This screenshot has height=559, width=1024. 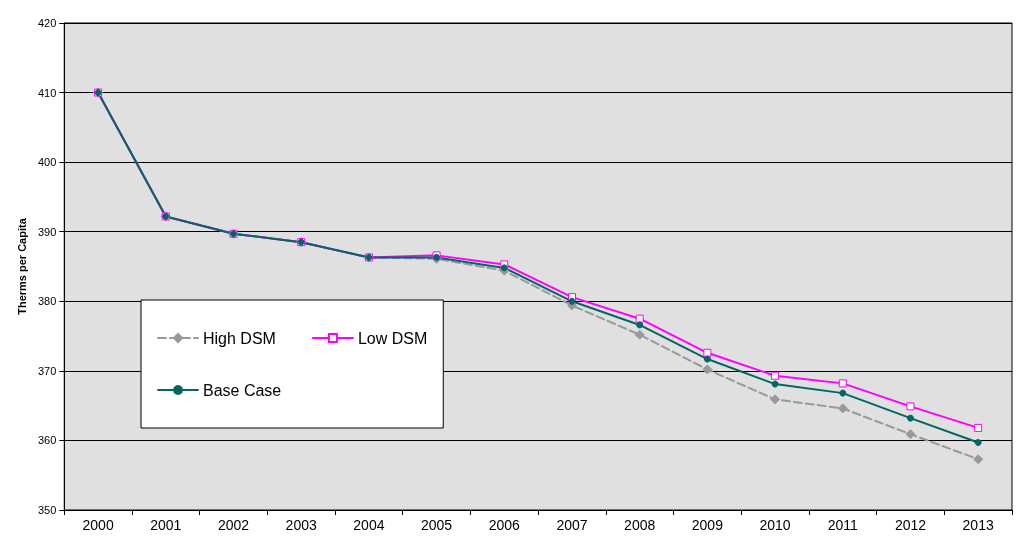 What do you see at coordinates (775, 525) in the screenshot?
I see `x-tick-label: 2010` at bounding box center [775, 525].